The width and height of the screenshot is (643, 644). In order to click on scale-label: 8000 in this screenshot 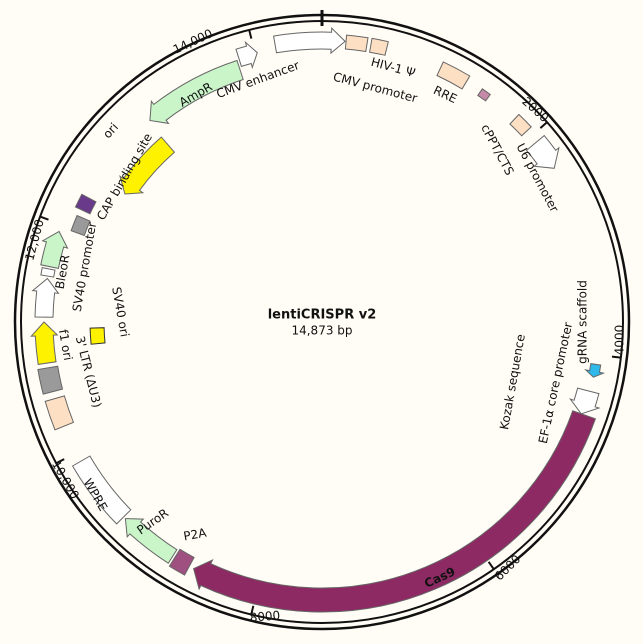, I will do `click(265, 616)`.